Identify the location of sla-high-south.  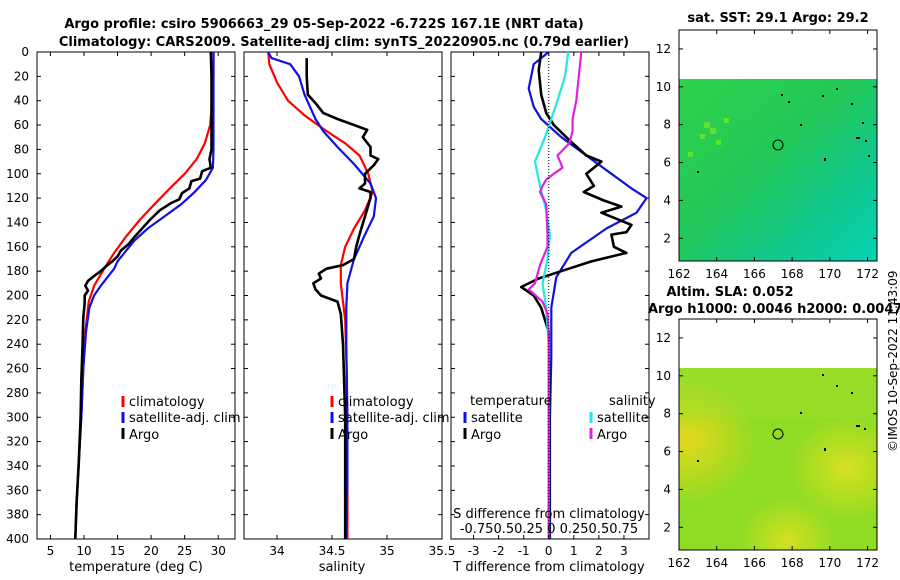
(778, 459).